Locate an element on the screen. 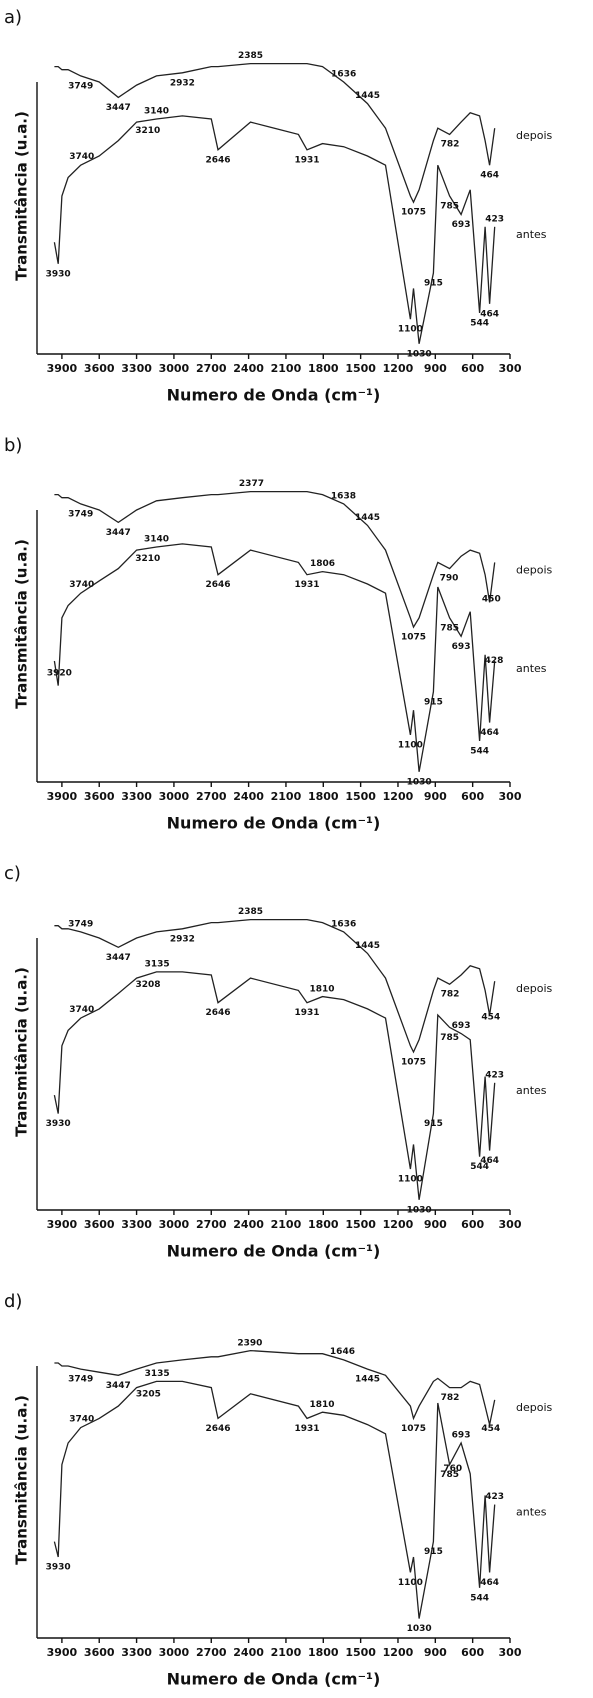 The image size is (593, 1698). x-tick-label: 3900 is located at coordinates (62, 796).